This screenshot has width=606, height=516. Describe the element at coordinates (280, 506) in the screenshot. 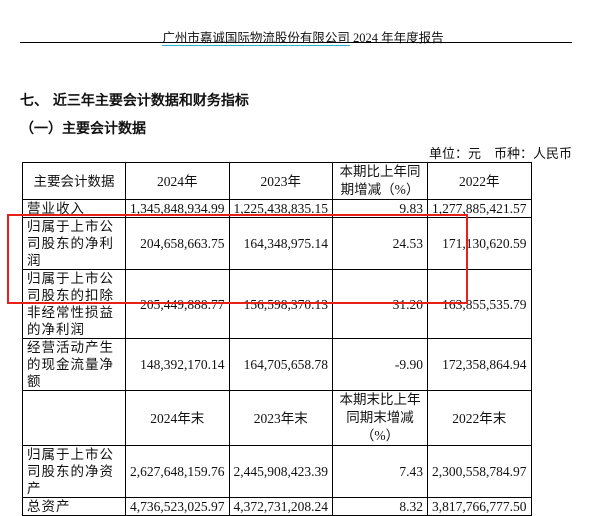

I see `cell-value: 4,372,731,208.24` at that location.